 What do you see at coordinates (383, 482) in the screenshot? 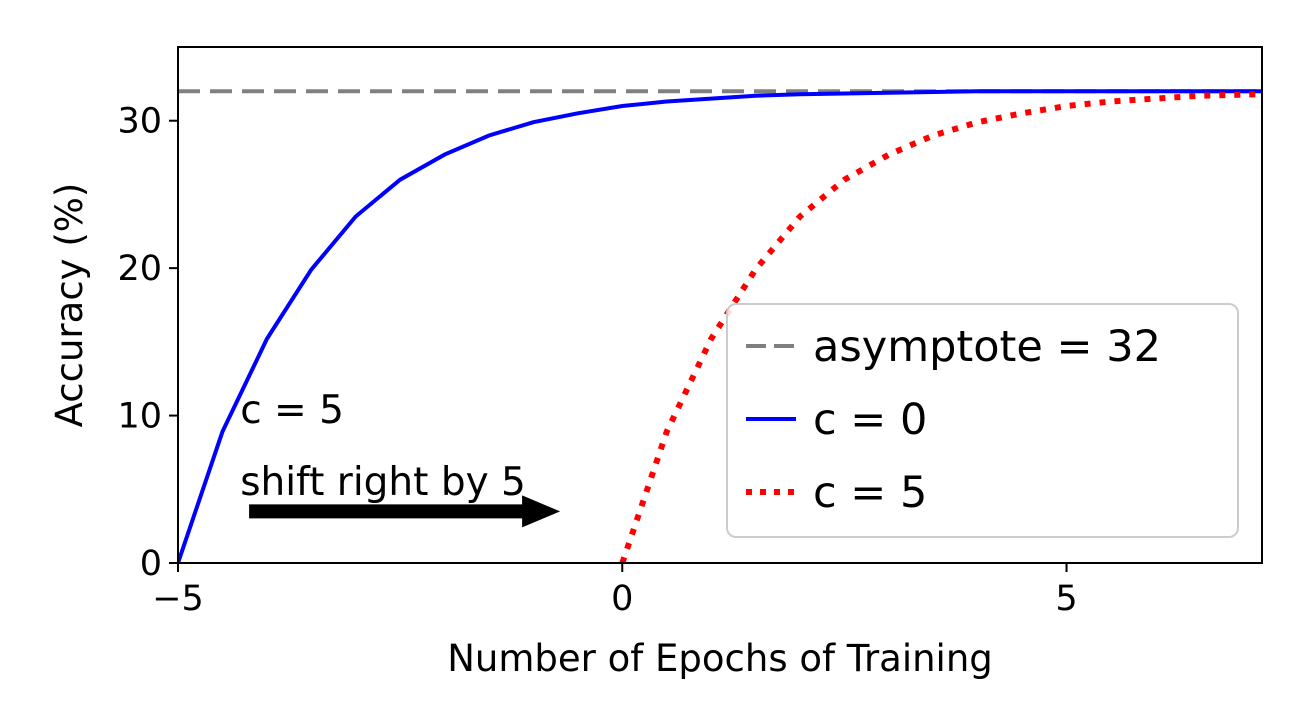
I see `annotation-text: shift right by 5` at bounding box center [383, 482].